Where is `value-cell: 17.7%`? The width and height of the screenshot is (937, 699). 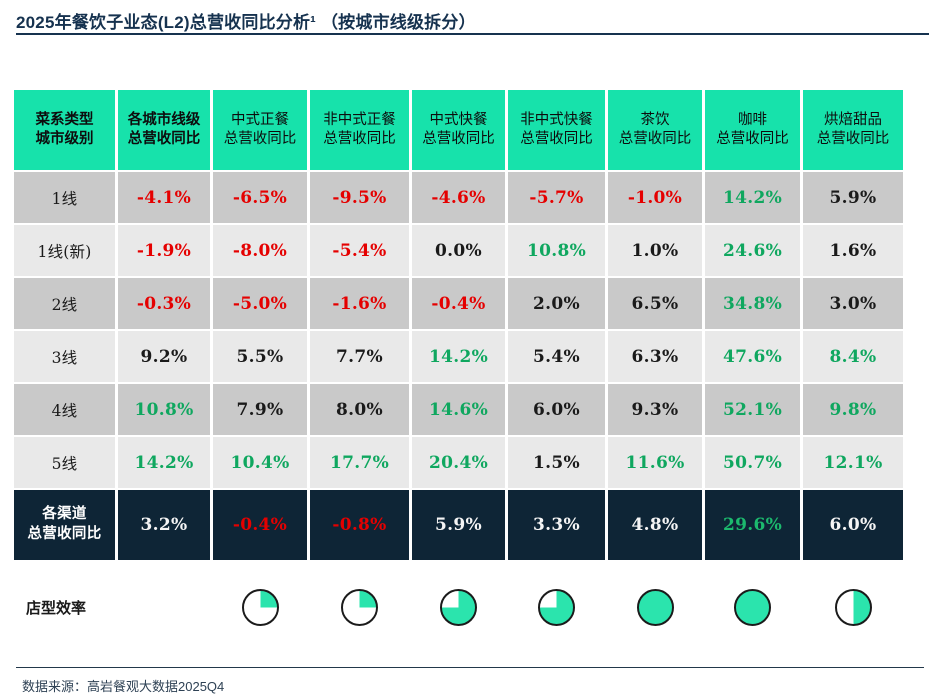 value-cell: 17.7% is located at coordinates (359, 462).